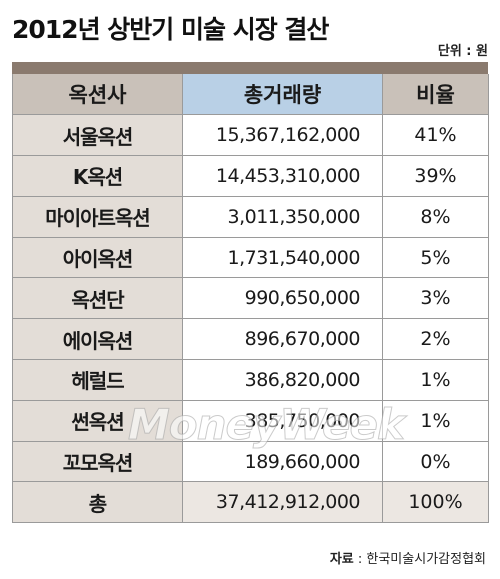  I want to click on row-amount: 896,670,000, so click(282, 339).